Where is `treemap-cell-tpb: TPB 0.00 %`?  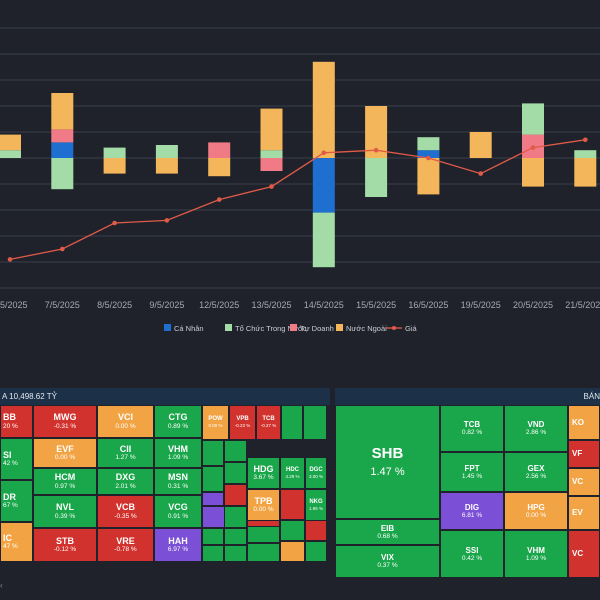
treemap-cell-tpb: TPB 0.00 % is located at coordinates (263, 505).